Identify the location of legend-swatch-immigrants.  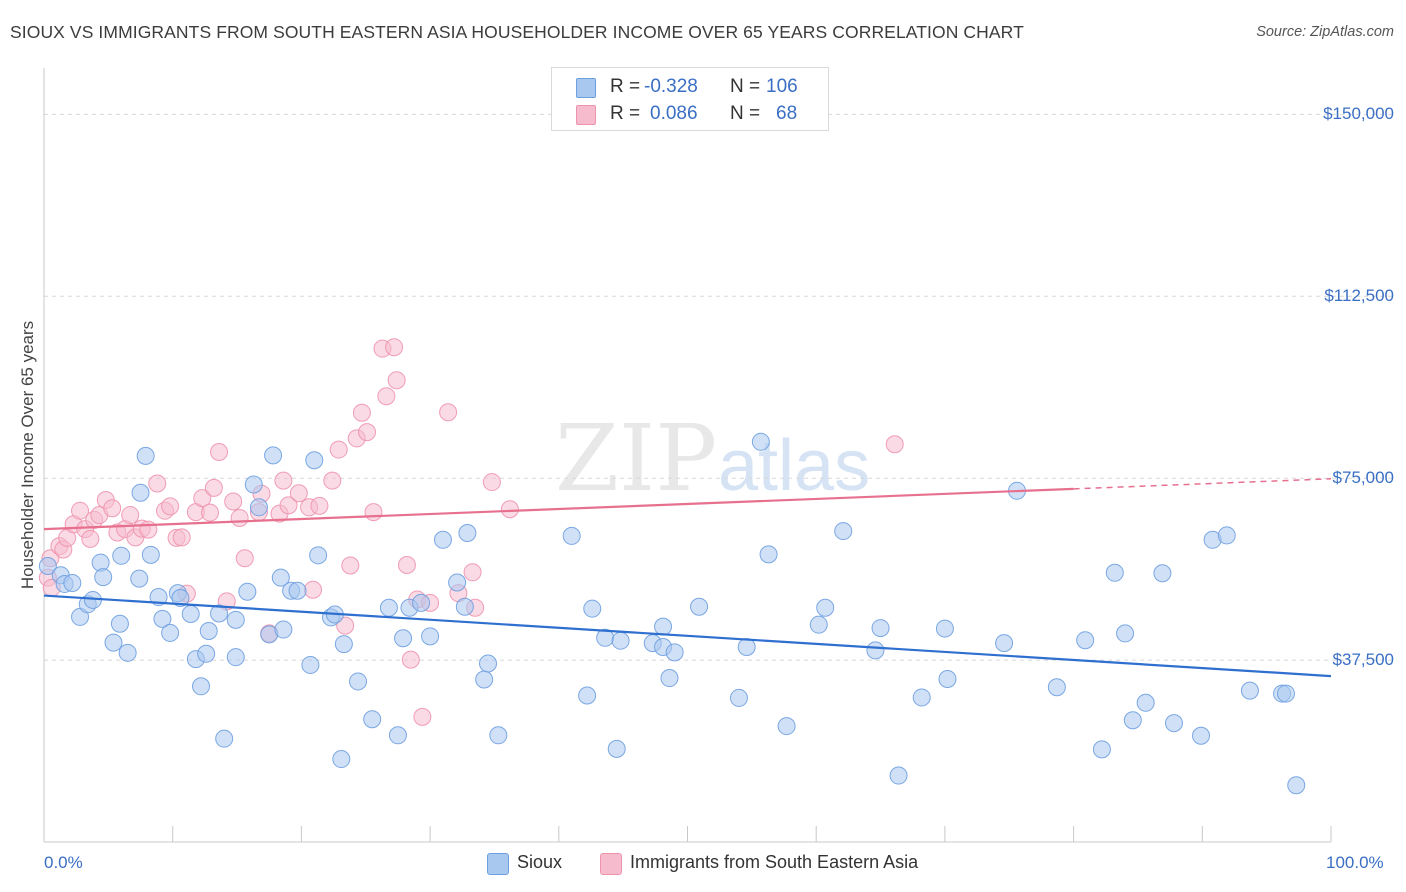
(611, 864).